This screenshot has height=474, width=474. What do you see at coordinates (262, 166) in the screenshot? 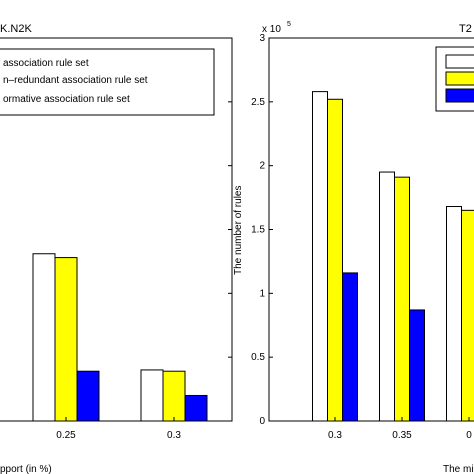
I see `right-y-tick-label: 2` at bounding box center [262, 166].